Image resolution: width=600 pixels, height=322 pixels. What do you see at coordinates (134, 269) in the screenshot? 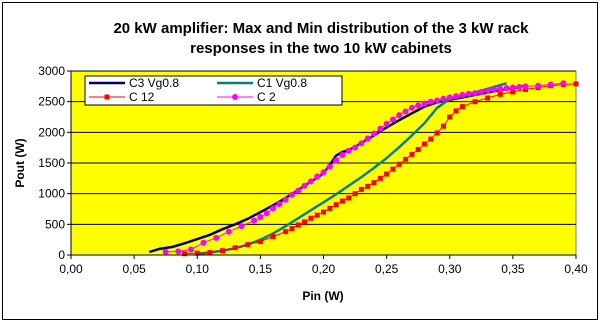
I see `x-tick-label: 0,05` at bounding box center [134, 269].